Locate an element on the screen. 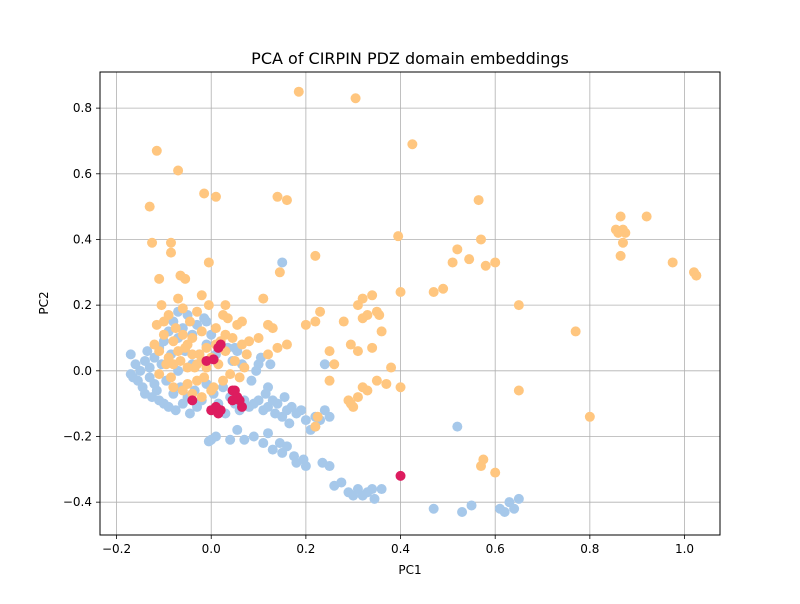  x-tick-label: 1.0 is located at coordinates (684, 549).